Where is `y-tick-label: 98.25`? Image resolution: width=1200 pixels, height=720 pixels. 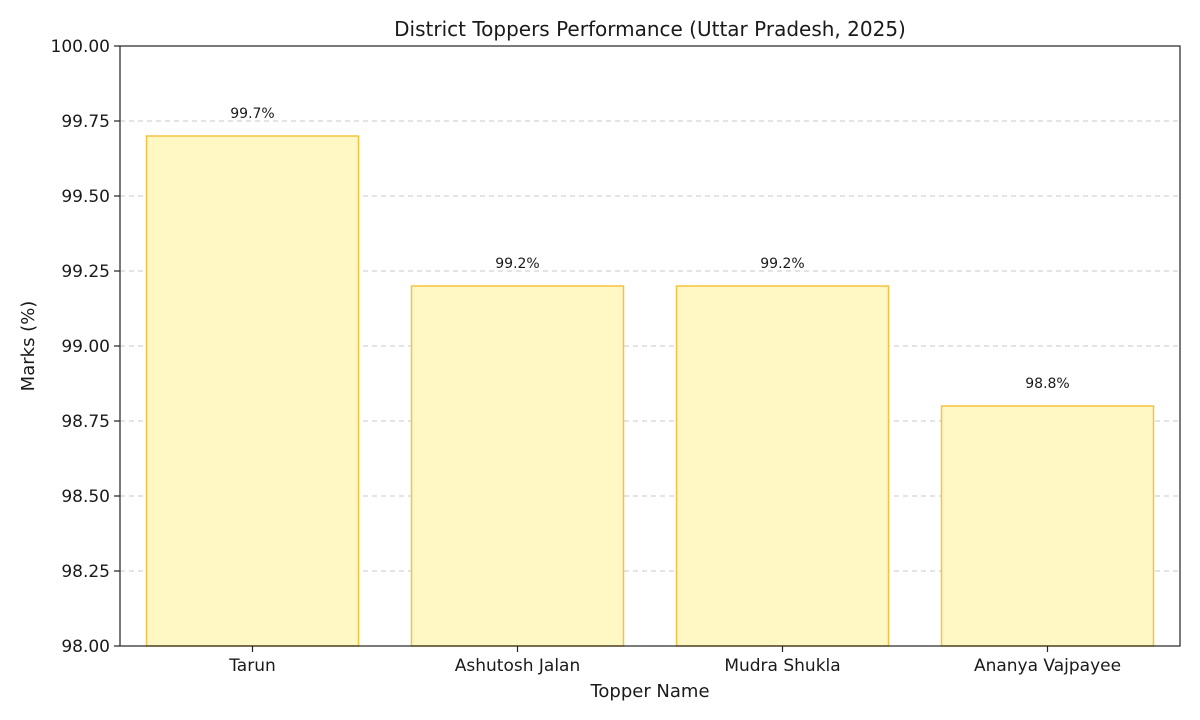 y-tick-label: 98.25 is located at coordinates (85, 572).